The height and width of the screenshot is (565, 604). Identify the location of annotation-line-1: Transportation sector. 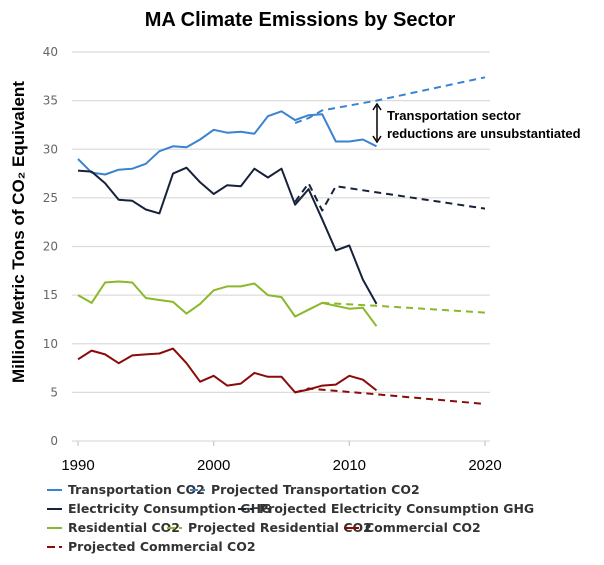
(454, 115).